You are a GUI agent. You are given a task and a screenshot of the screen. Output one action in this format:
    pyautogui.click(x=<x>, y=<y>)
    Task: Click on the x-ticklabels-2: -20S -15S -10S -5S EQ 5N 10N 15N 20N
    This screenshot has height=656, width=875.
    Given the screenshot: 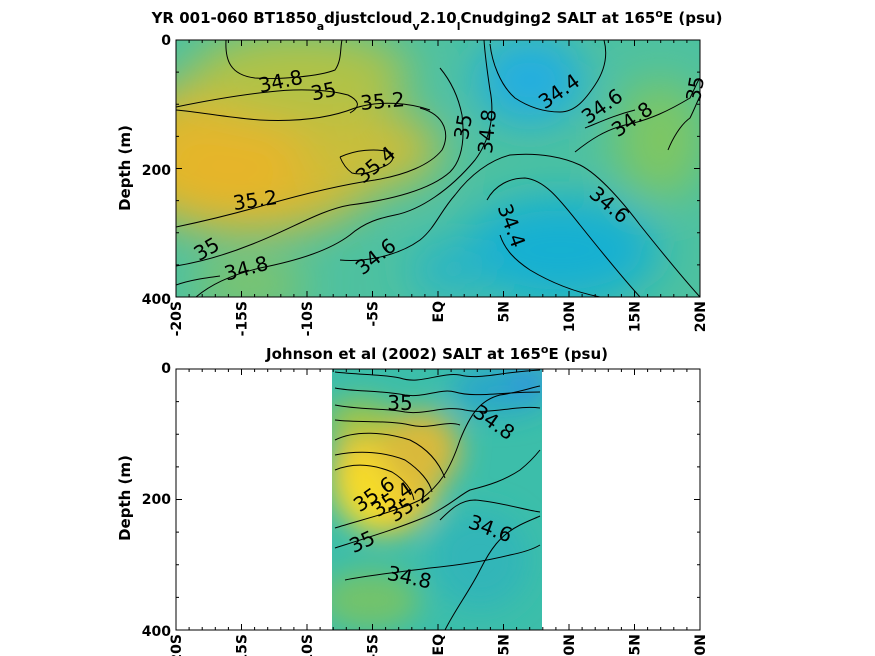 What is the action you would take?
    pyautogui.click(x=439, y=645)
    